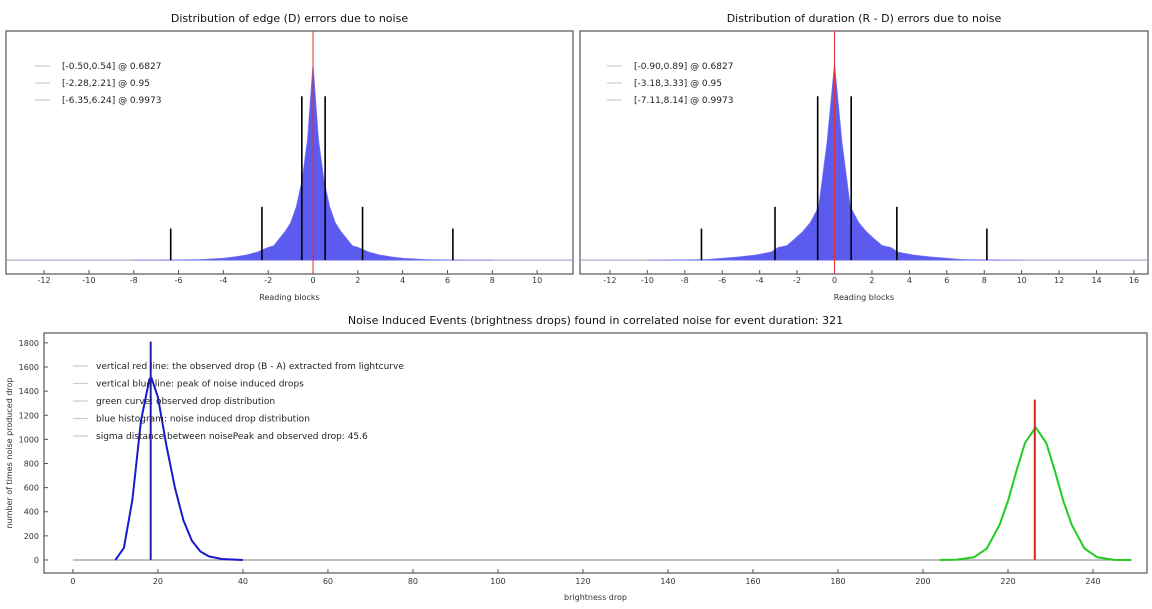 The width and height of the screenshot is (1152, 609). Describe the element at coordinates (667, 581) in the screenshot. I see `x-tick-label: 140` at that location.